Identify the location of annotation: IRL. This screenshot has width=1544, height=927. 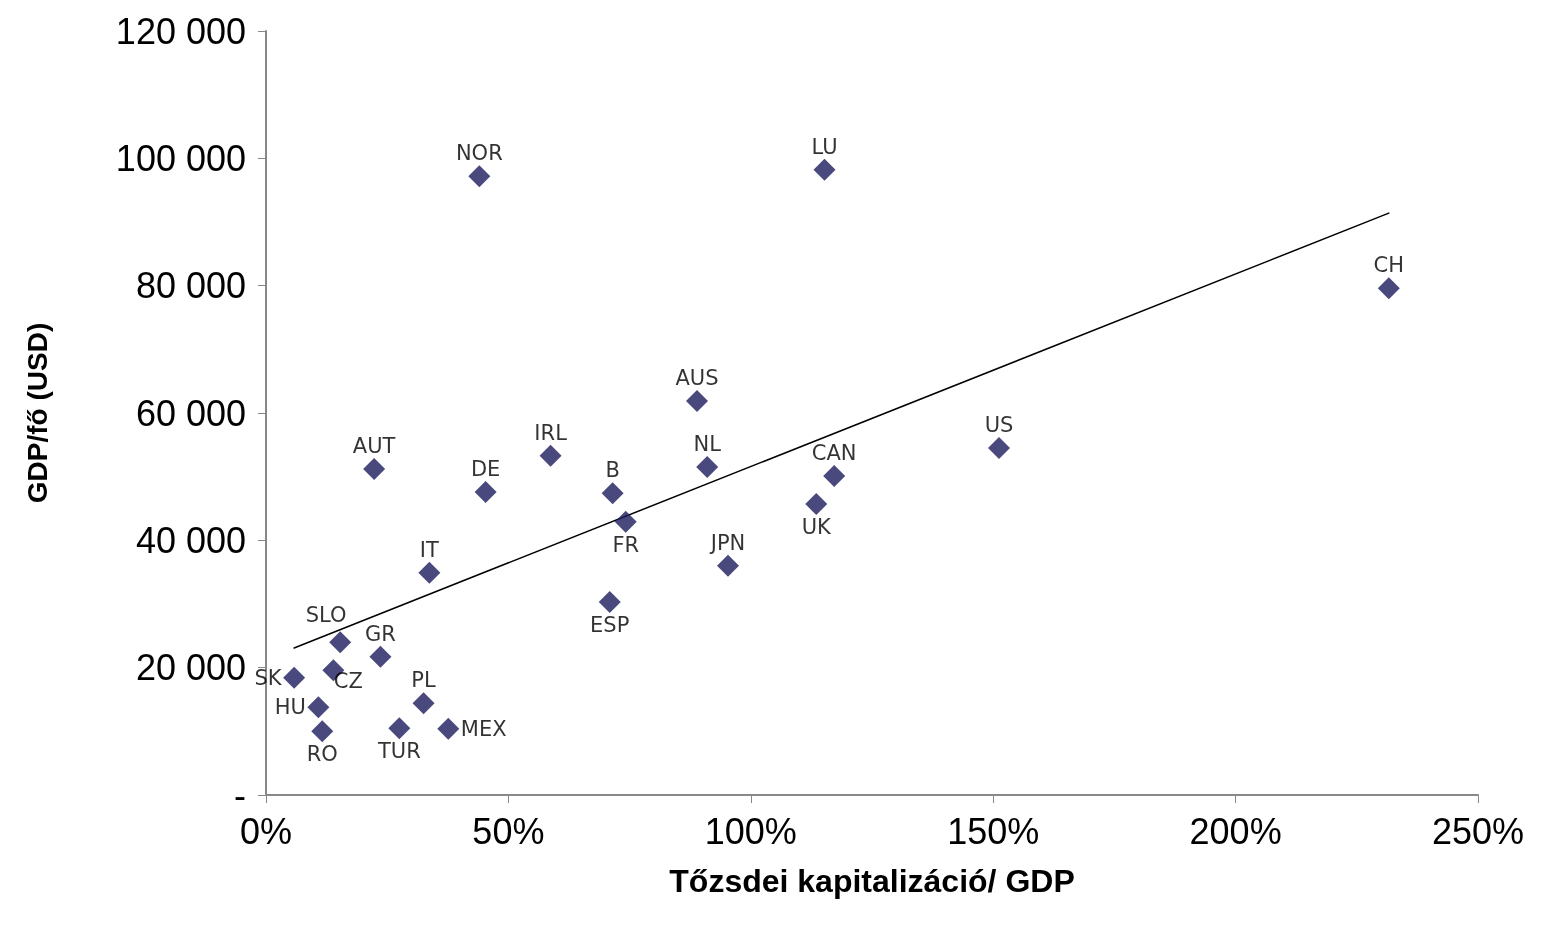
(551, 432).